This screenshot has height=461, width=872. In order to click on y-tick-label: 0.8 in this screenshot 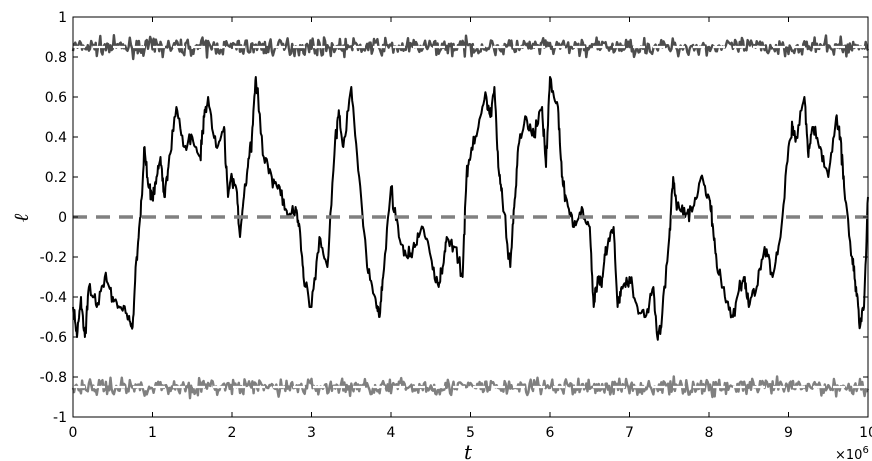, I will do `click(56, 58)`.